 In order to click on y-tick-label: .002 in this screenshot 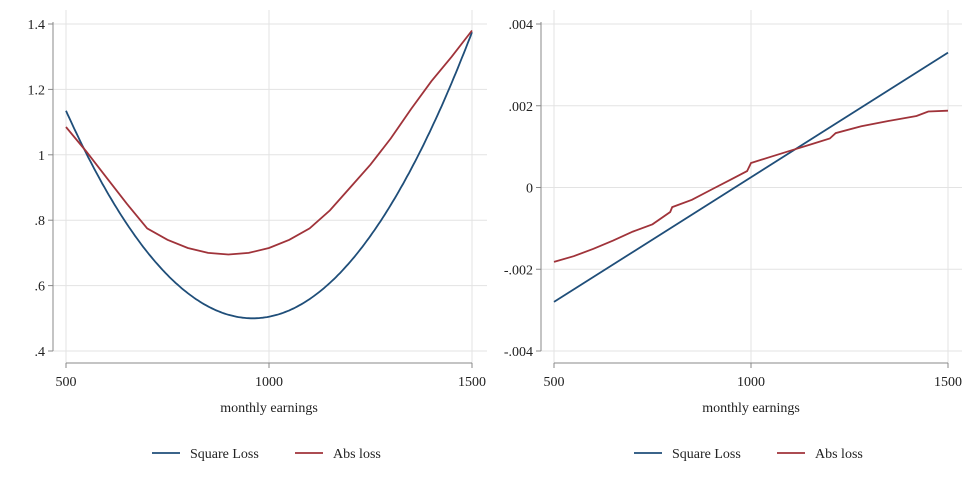, I will do `click(521, 107)`.